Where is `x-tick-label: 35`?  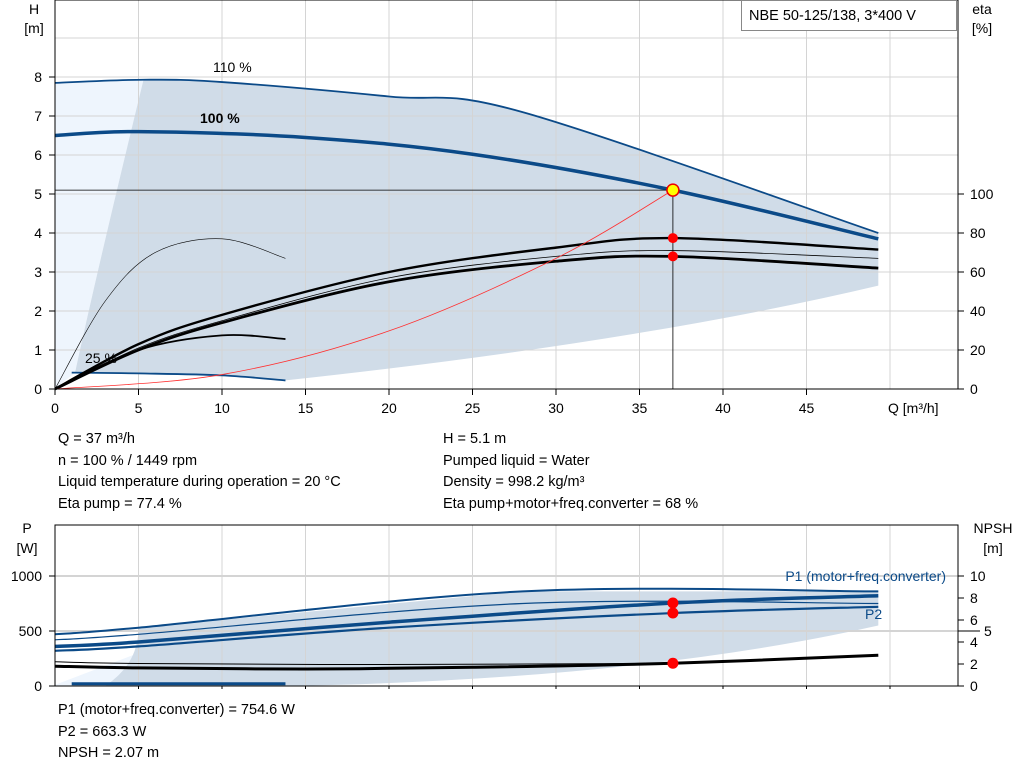
x-tick-label: 35 is located at coordinates (640, 408).